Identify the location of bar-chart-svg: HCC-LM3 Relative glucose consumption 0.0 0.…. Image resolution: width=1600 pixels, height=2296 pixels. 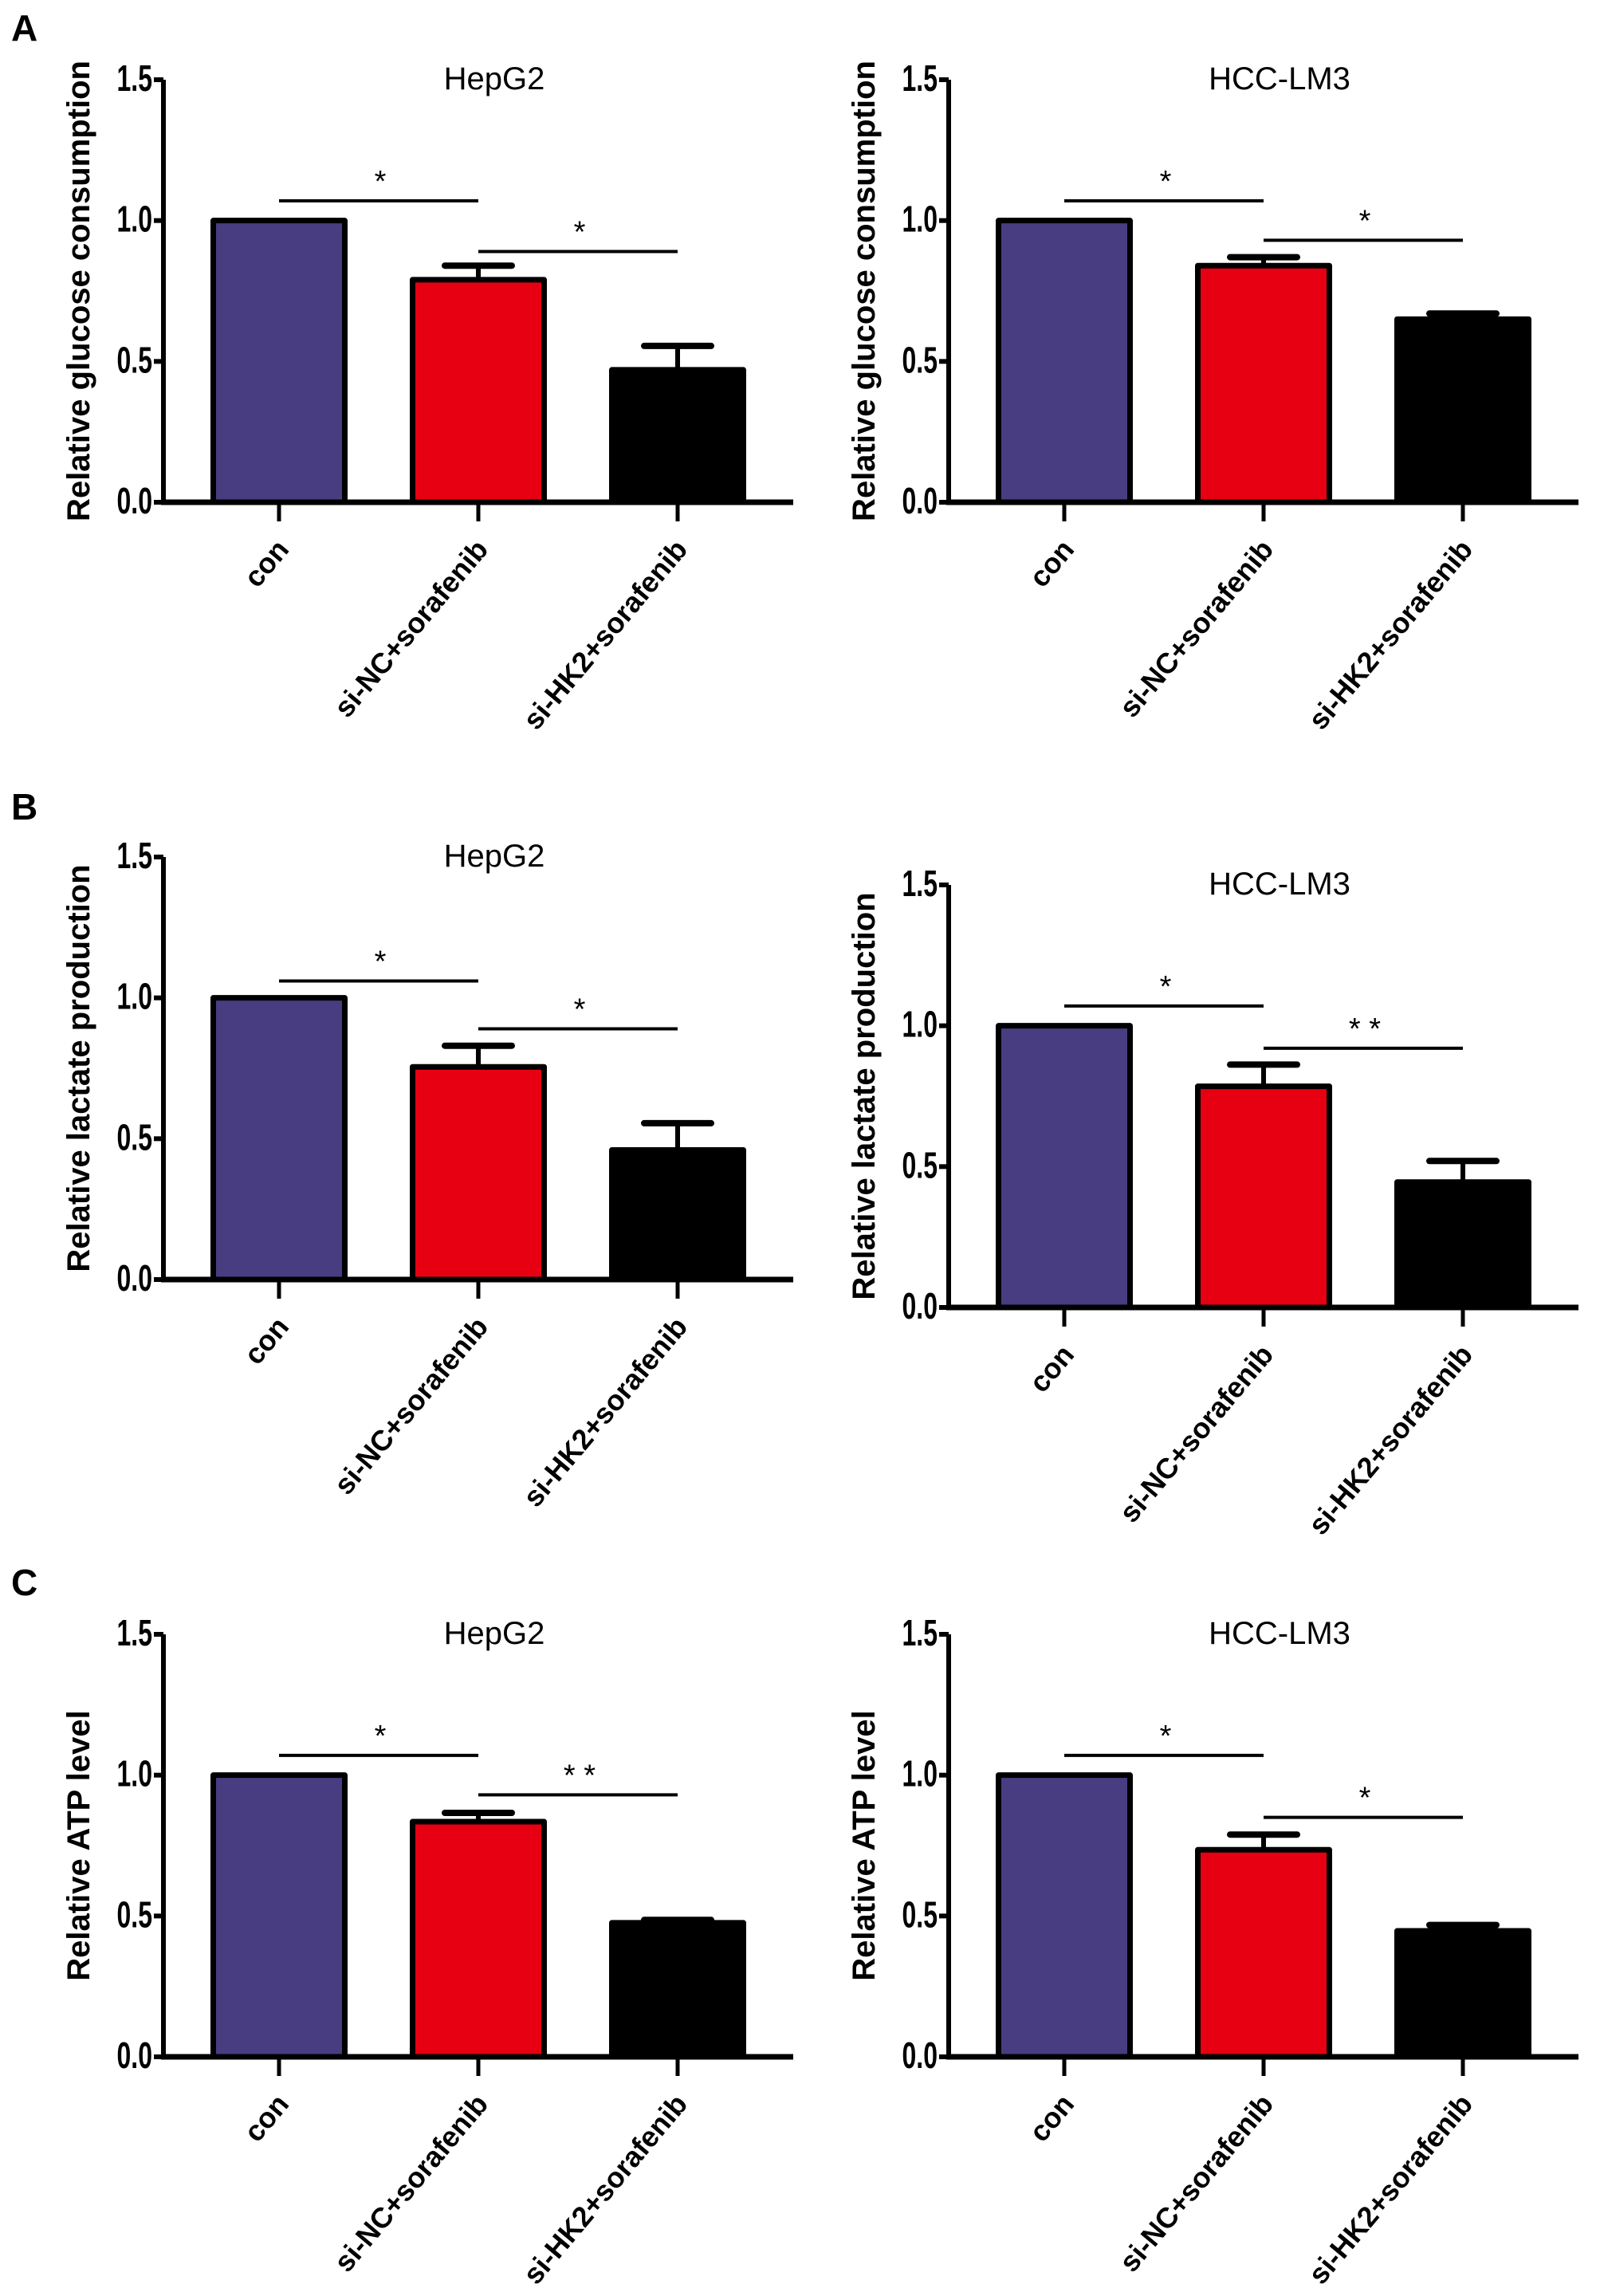
(1212, 397).